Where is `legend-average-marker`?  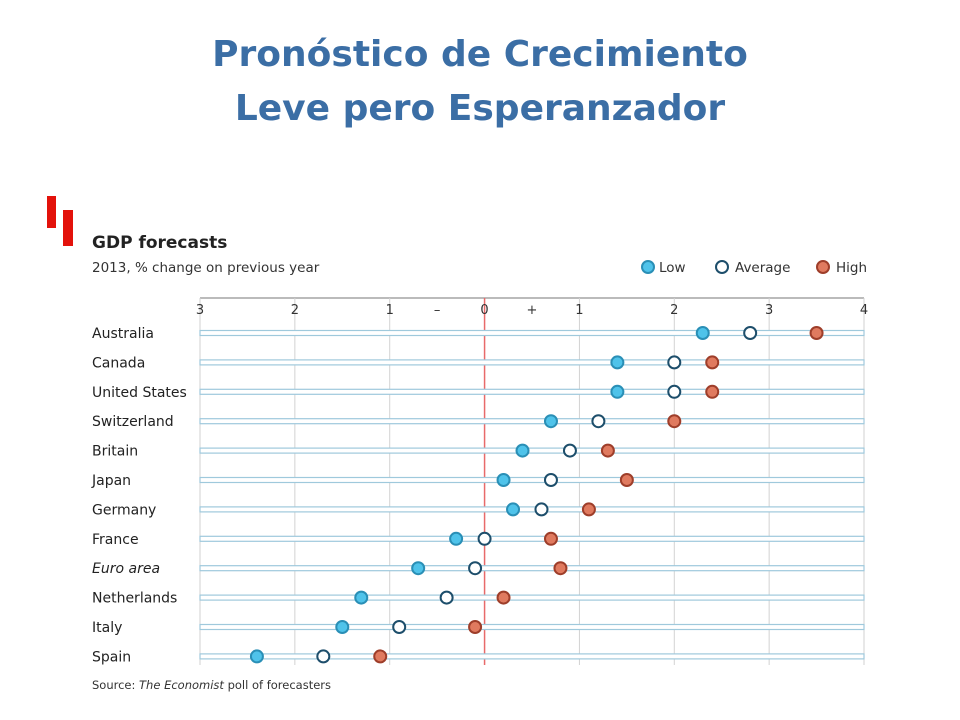
legend-average-marker is located at coordinates (722, 267).